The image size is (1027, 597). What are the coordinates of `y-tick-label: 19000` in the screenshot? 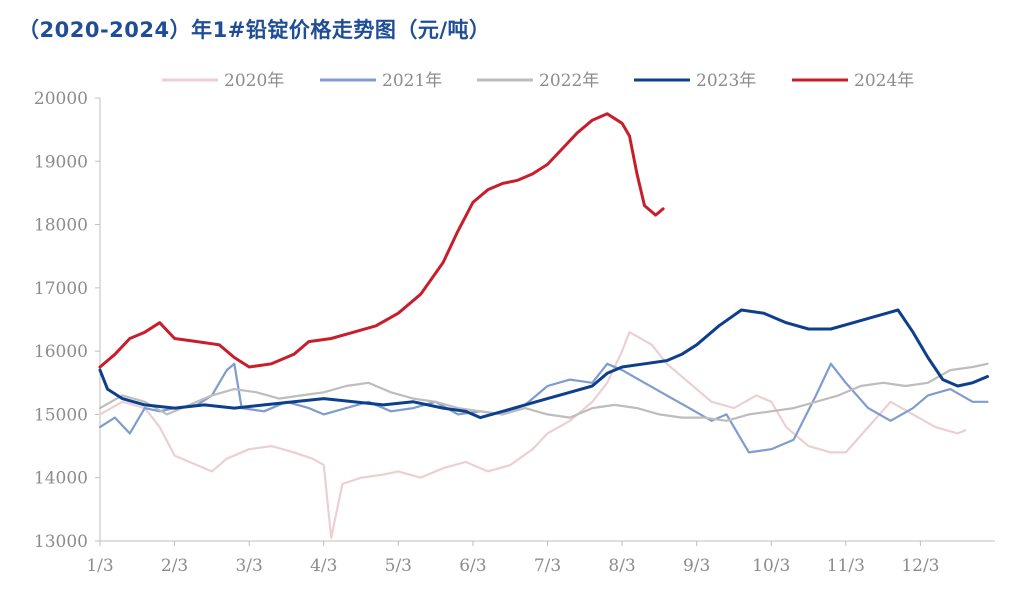 It's located at (61, 162).